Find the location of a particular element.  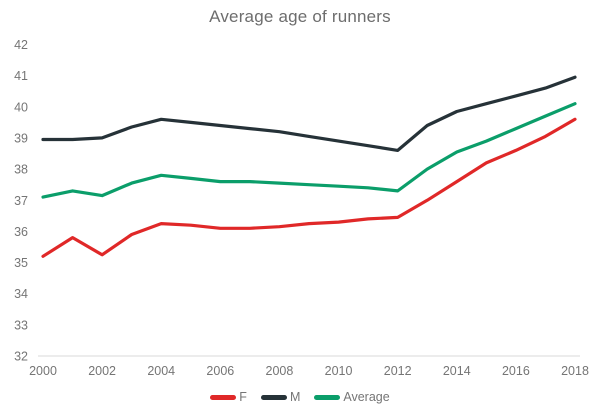

chart-title: Average age of runners is located at coordinates (300, 16).